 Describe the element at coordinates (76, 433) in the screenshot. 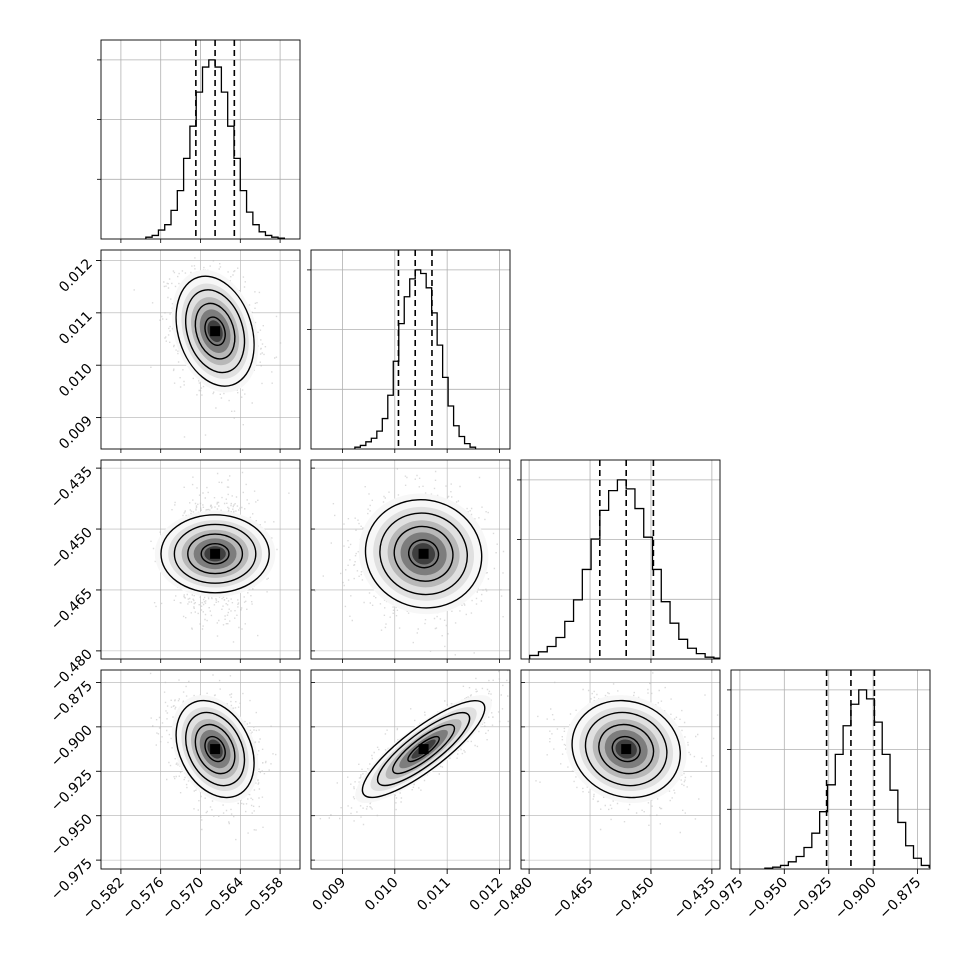

I see `y-tick-label: 0.009` at that location.